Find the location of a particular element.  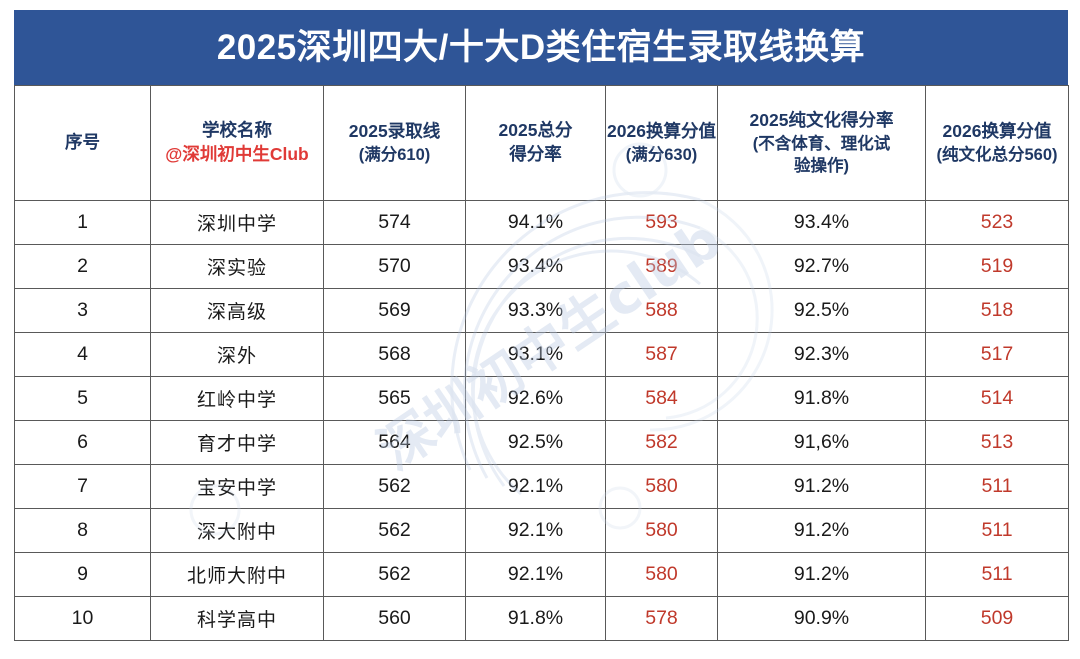

table-row: 3 深高级 569 93.3% 588 92.5% 518 is located at coordinates (541, 310).